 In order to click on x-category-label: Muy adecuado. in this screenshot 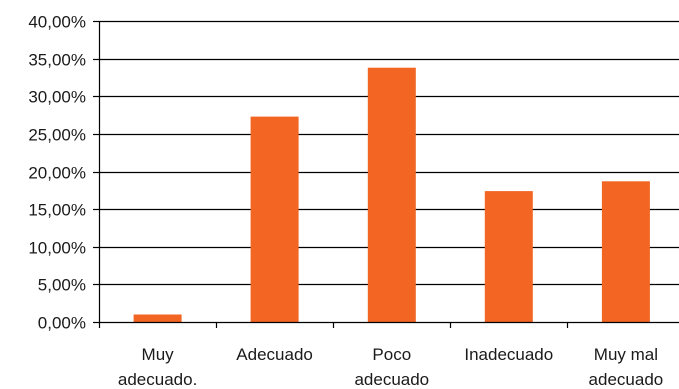, I will do `click(157, 367)`.